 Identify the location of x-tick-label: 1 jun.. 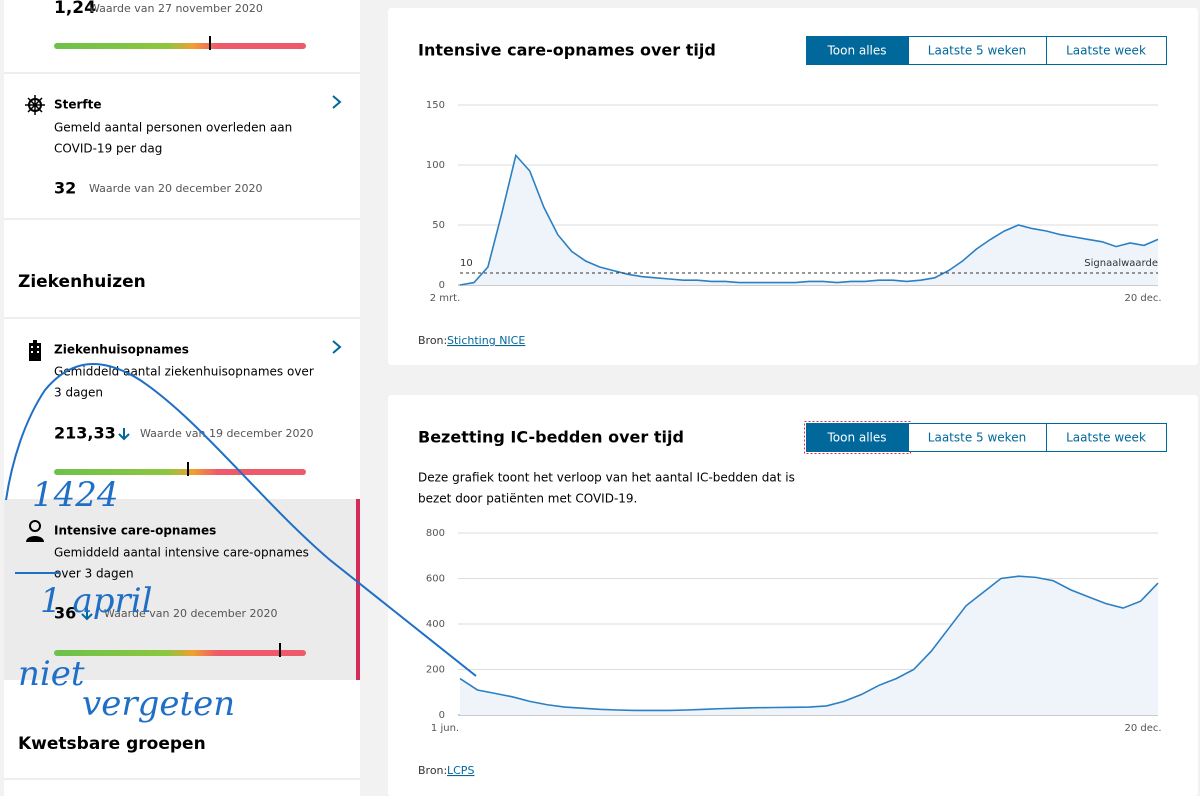
(445, 728).